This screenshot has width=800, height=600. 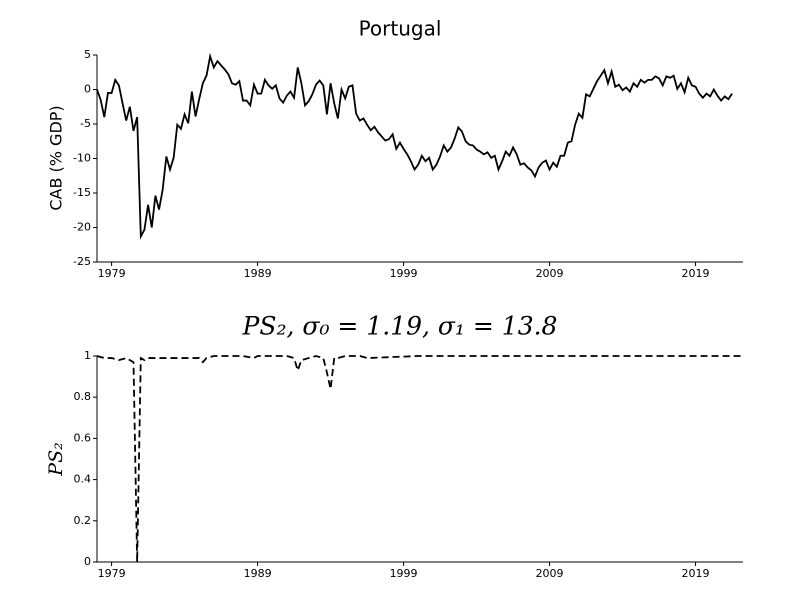 What do you see at coordinates (87, 54) in the screenshot?
I see `y-tick-label: 5` at bounding box center [87, 54].